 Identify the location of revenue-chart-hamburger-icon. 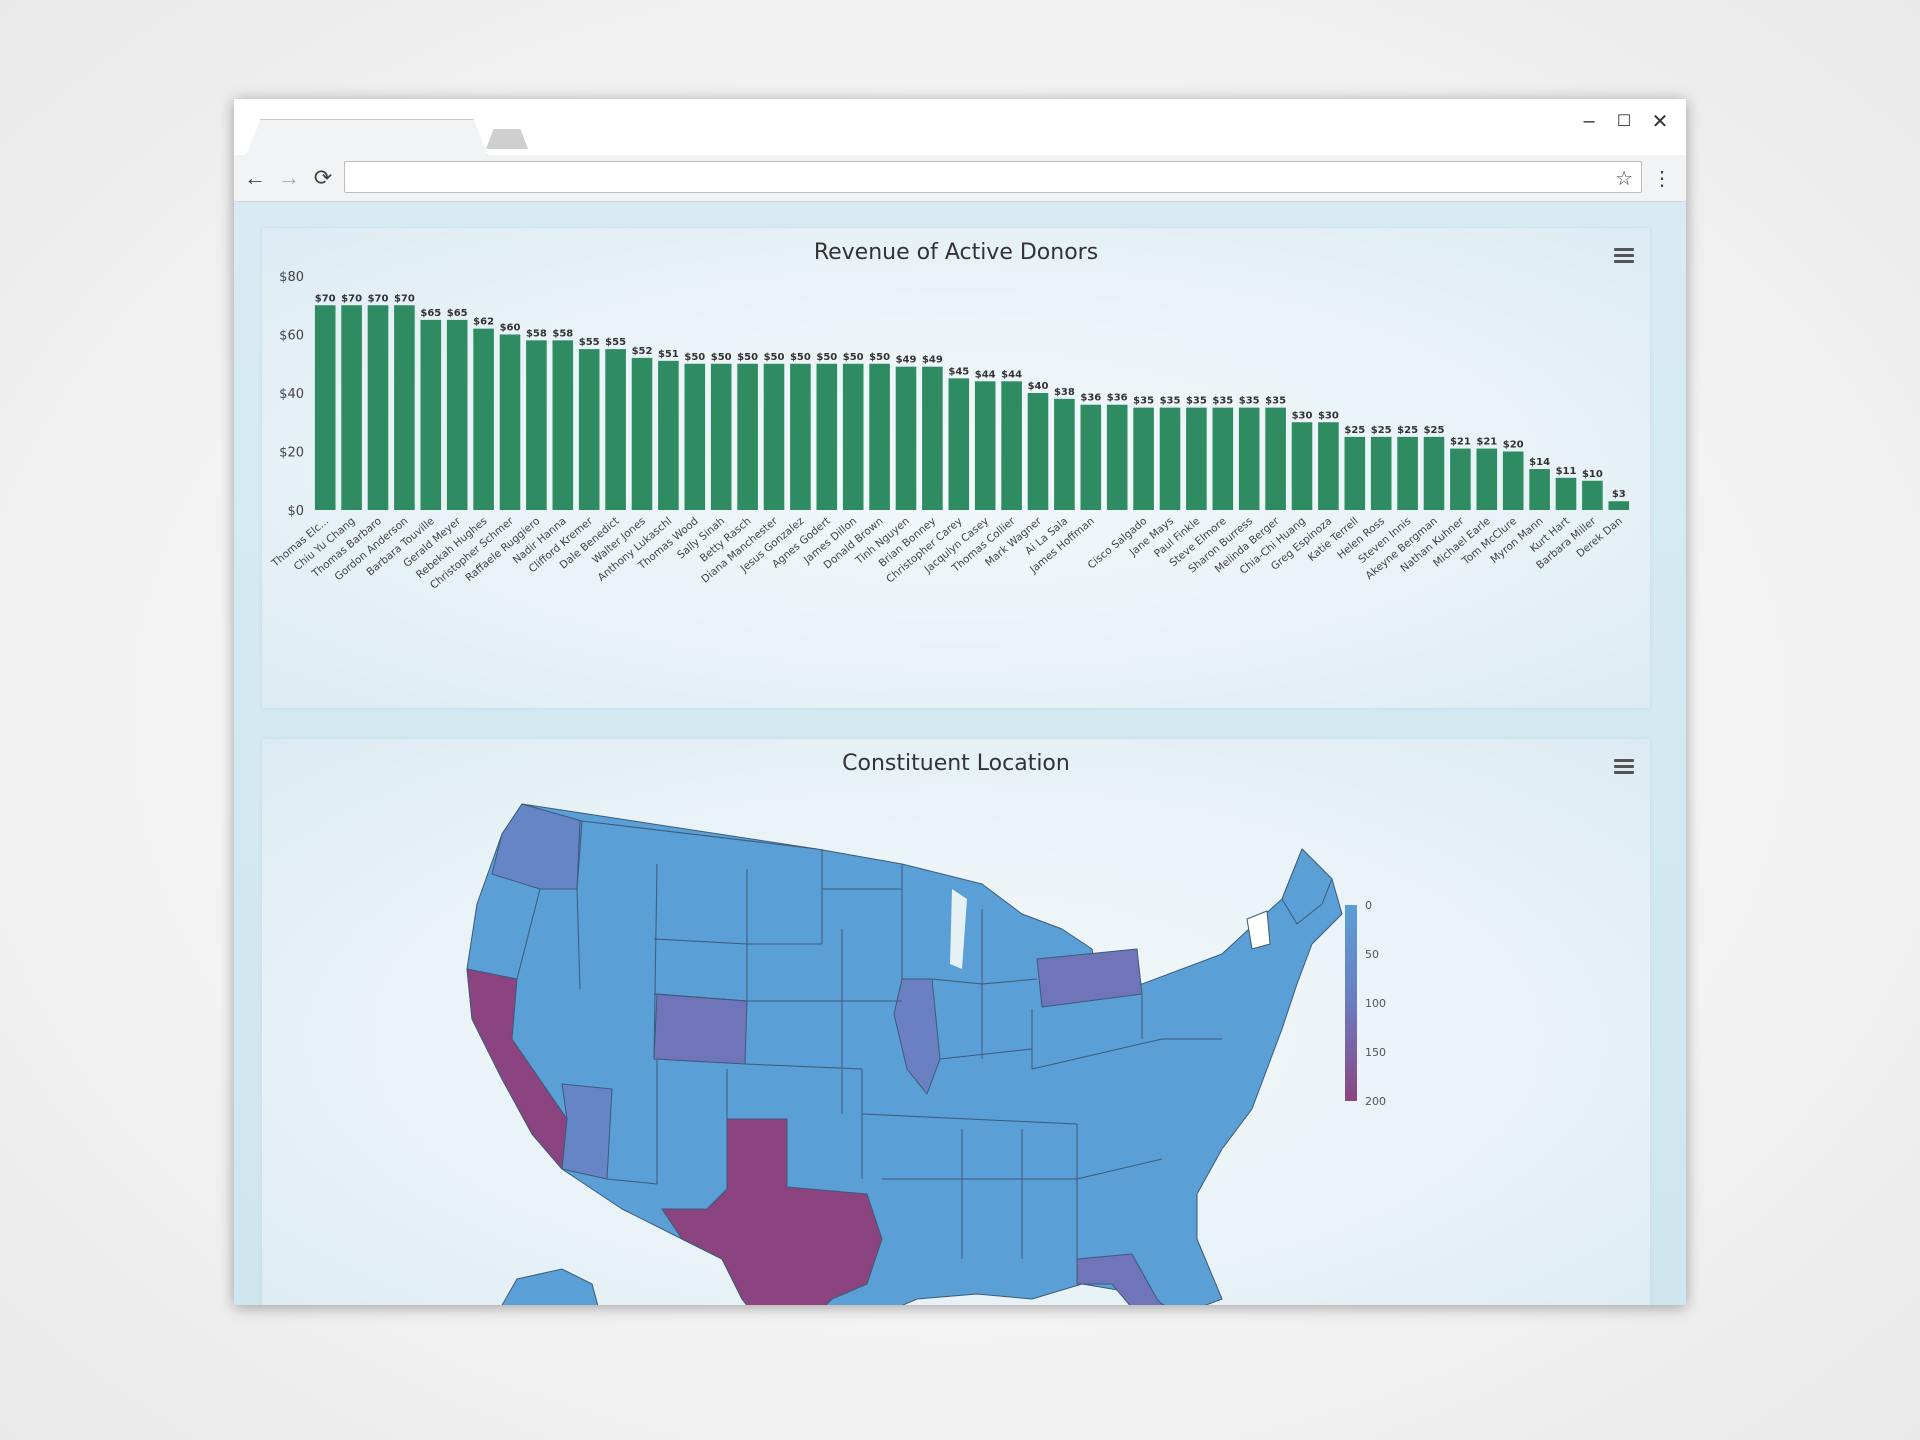
(1624, 256).